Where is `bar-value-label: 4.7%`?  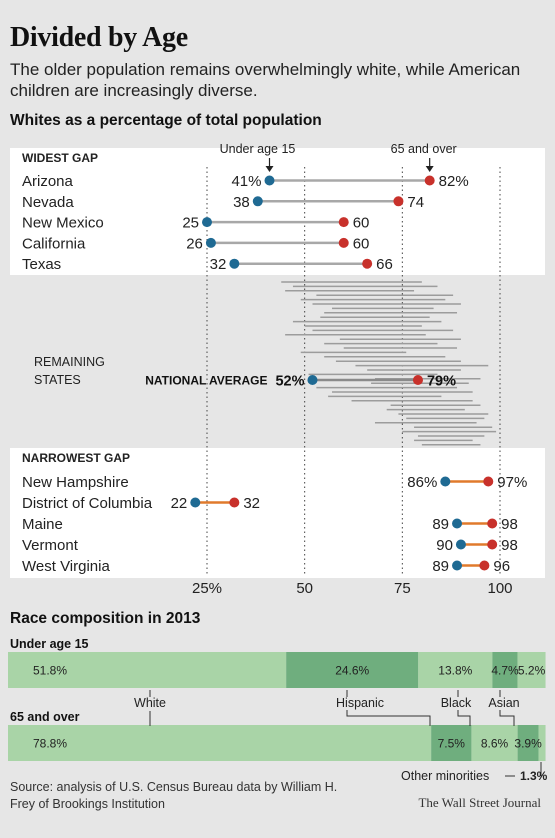
bar-value-label: 4.7% is located at coordinates (505, 671).